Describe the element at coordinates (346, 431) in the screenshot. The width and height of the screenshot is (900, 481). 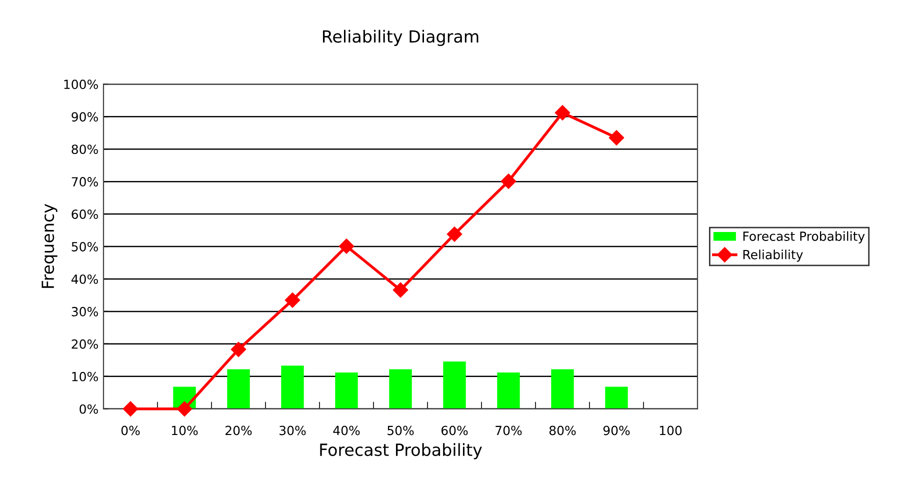
I see `x-tick-label: 40%` at that location.